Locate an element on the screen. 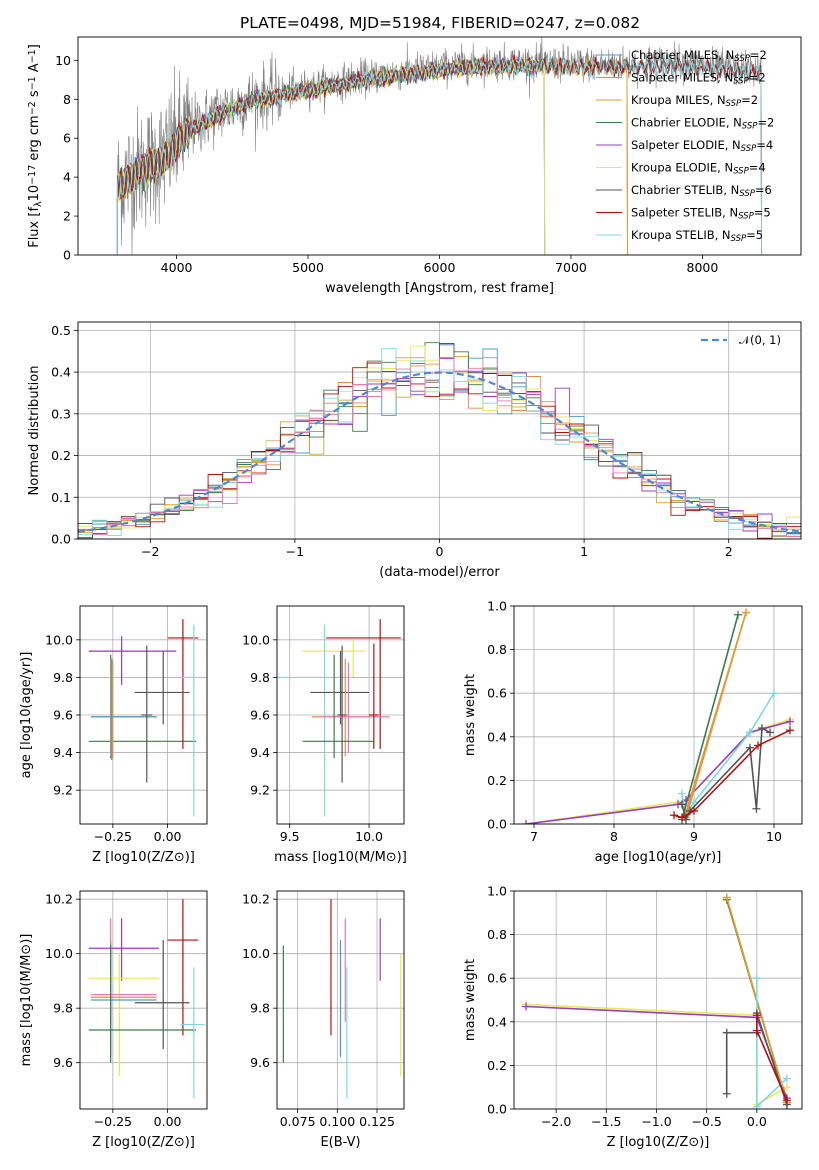 This screenshot has height=1170, width=819. weight_vs_age-xtick-label: 7 is located at coordinates (534, 836).